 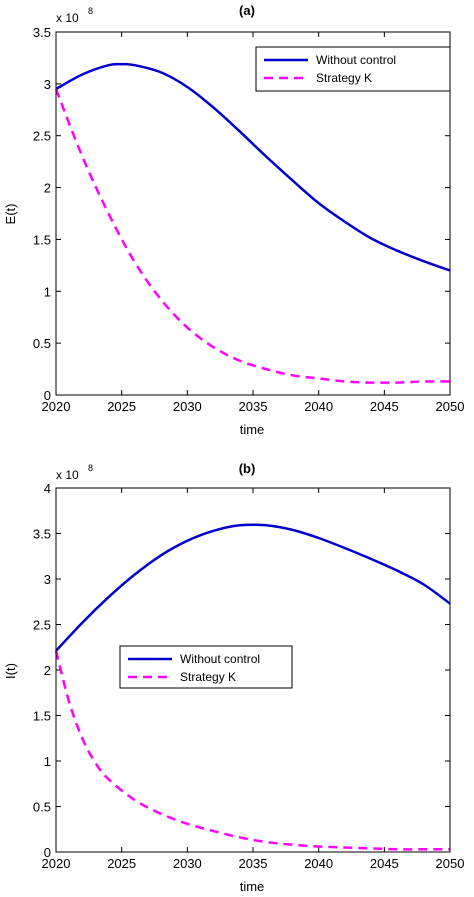 What do you see at coordinates (47, 488) in the screenshot?
I see `y-tick-label: 4` at bounding box center [47, 488].